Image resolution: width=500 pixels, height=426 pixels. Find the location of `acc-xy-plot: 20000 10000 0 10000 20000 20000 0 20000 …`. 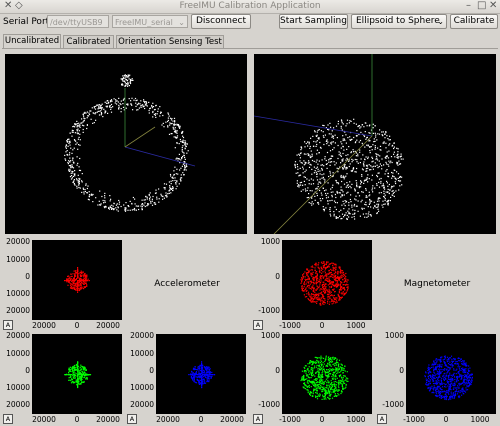

acc-xy-plot: 20000 10000 0 10000 20000 20000 0 20000 … is located at coordinates (64, 283).